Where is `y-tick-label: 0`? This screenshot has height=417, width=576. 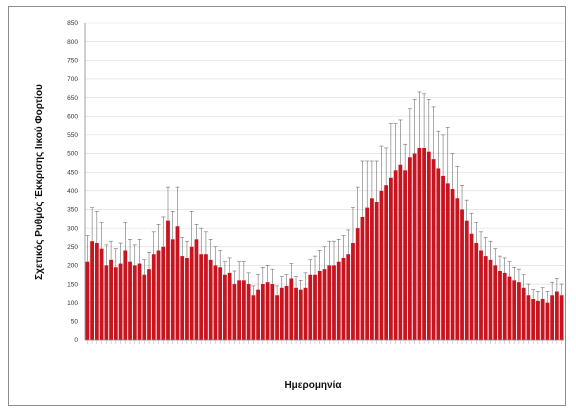
y-tick-label: 0 is located at coordinates (76, 340).